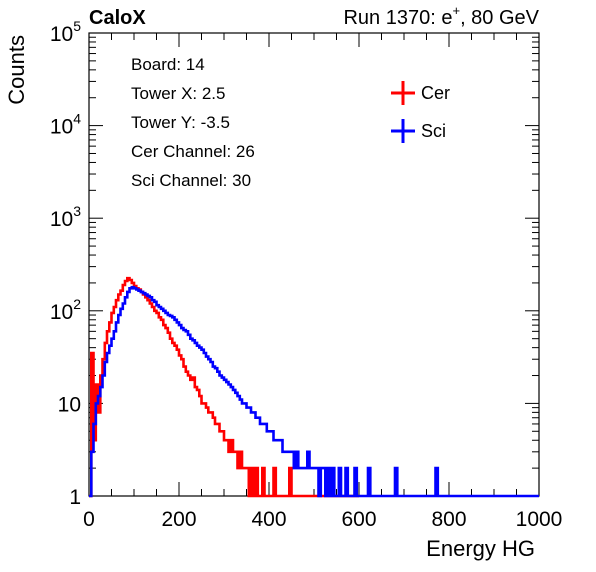 The image size is (596, 572). Describe the element at coordinates (178, 519) in the screenshot. I see `x-tick-label: 200` at that location.